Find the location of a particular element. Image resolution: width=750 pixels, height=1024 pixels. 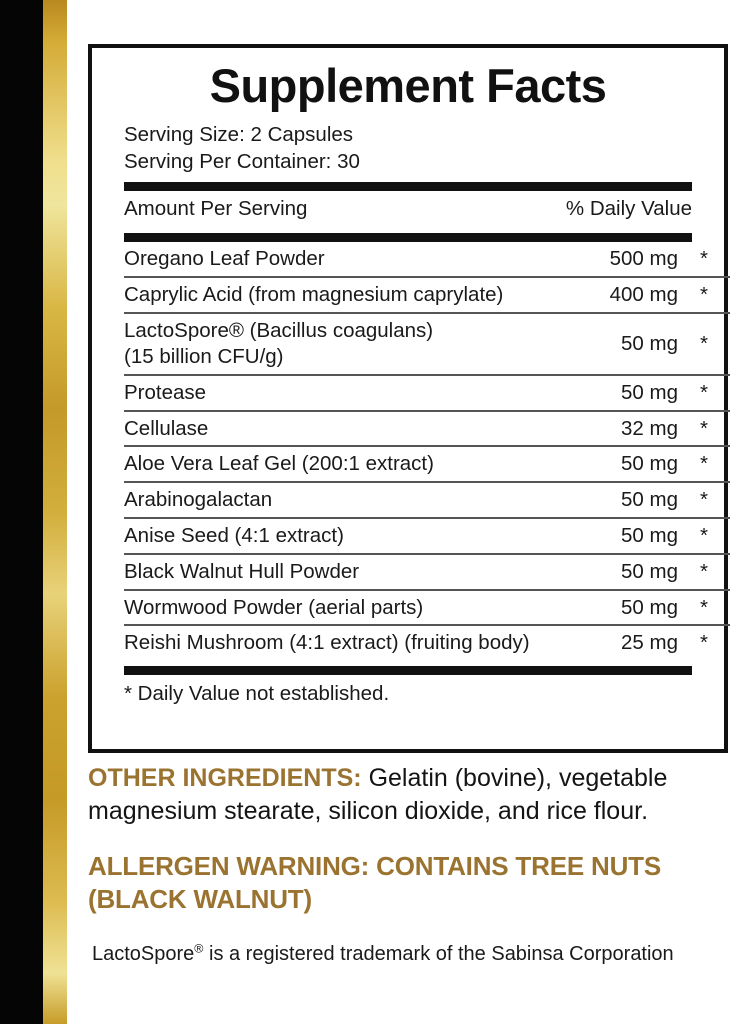

ingredient-name: Cellulase is located at coordinates (347, 428).